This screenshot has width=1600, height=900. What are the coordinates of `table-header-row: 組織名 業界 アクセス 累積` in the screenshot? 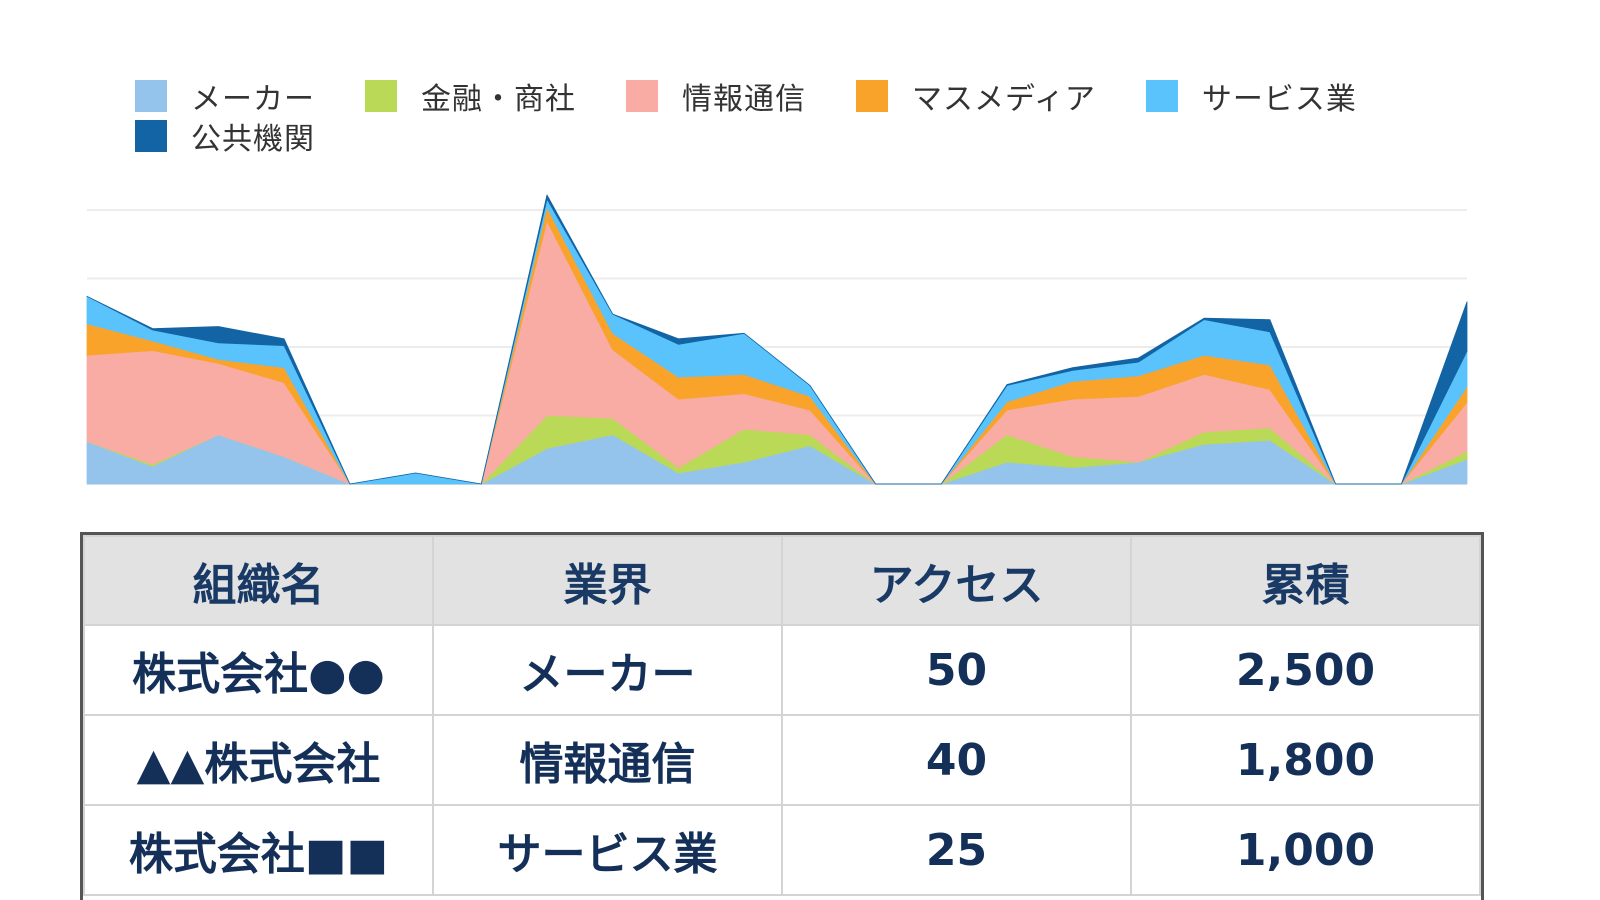 It's located at (782, 580).